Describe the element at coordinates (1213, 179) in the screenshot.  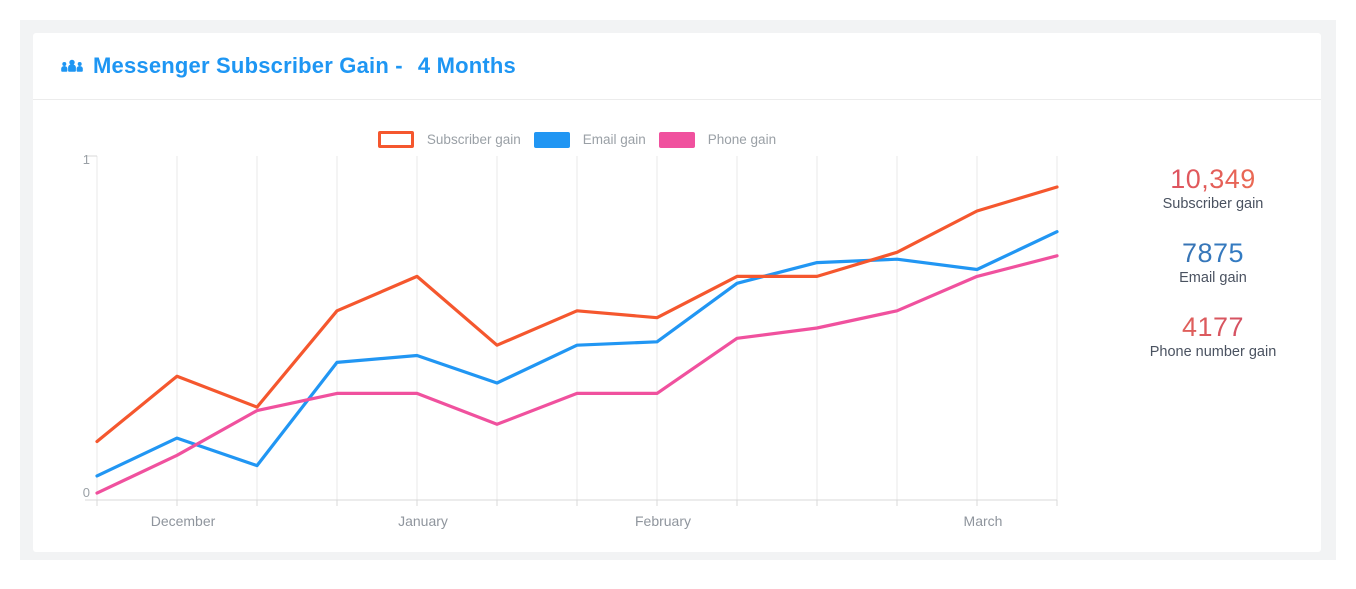
I see `stat-value: 10,349` at that location.